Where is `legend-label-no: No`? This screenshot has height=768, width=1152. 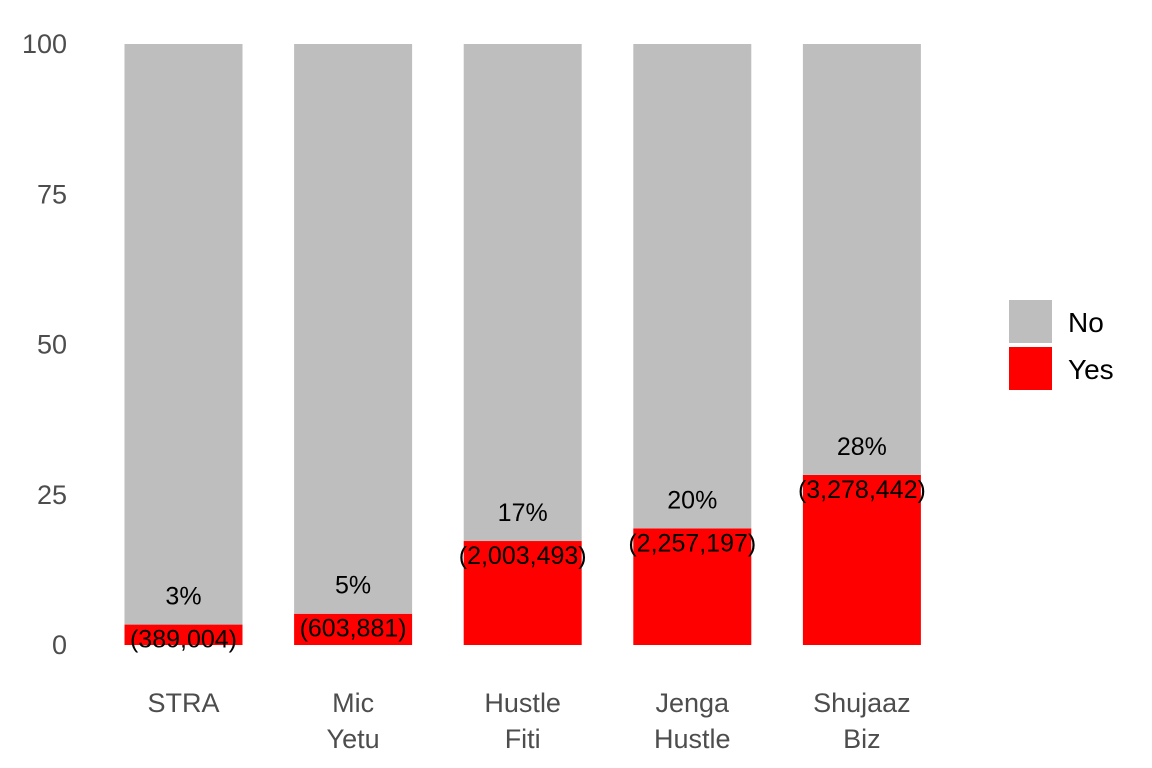
legend-label-no: No is located at coordinates (1086, 322).